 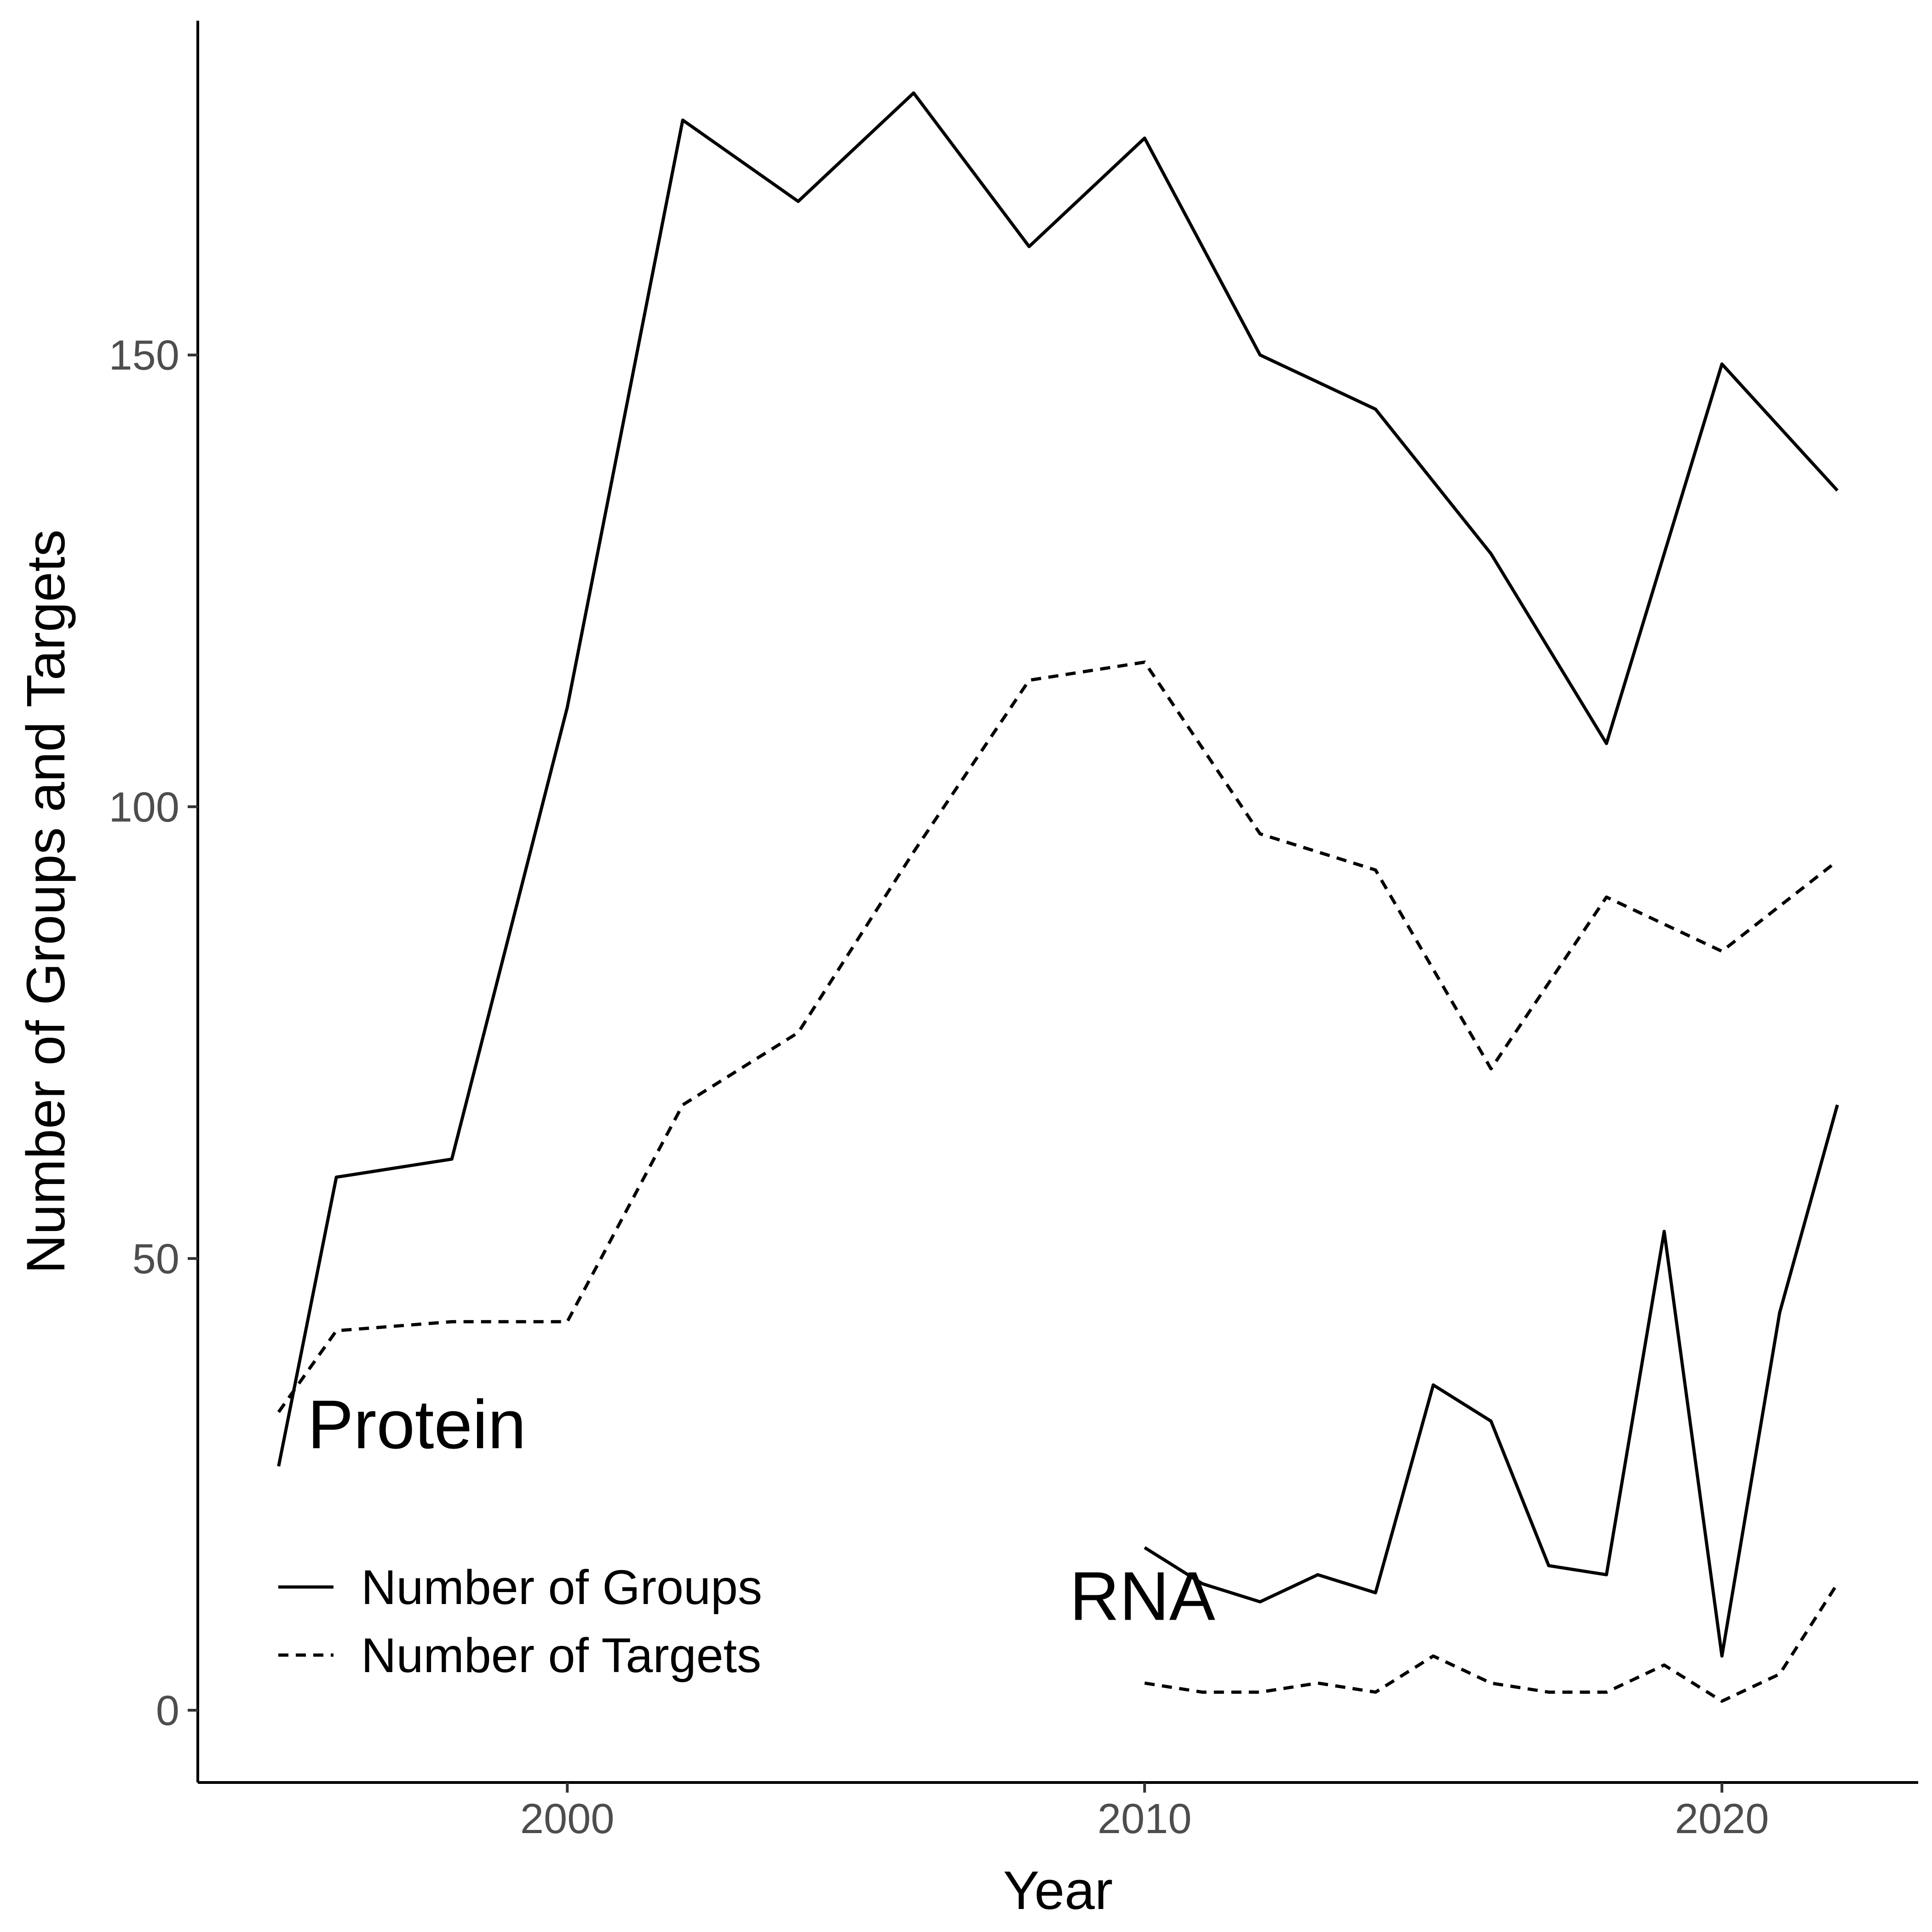 What do you see at coordinates (1491, 1381) in the screenshot?
I see `series-line-rna-groups` at bounding box center [1491, 1381].